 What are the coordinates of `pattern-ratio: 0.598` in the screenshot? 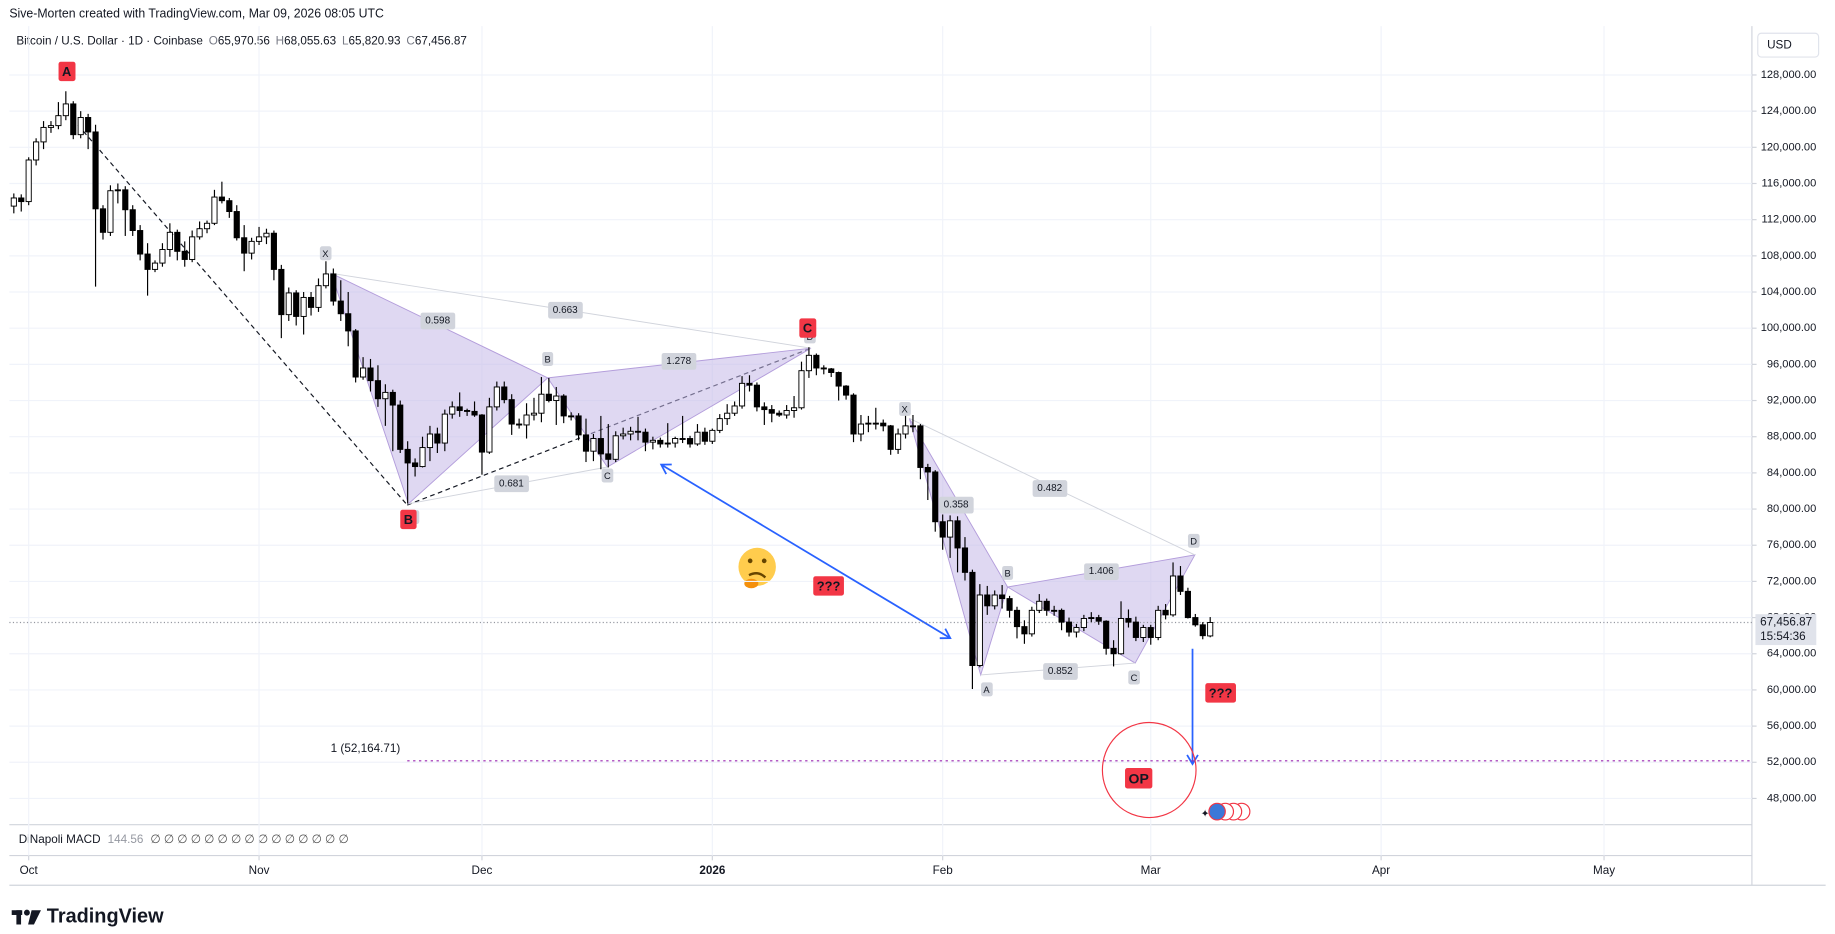 It's located at (437, 320).